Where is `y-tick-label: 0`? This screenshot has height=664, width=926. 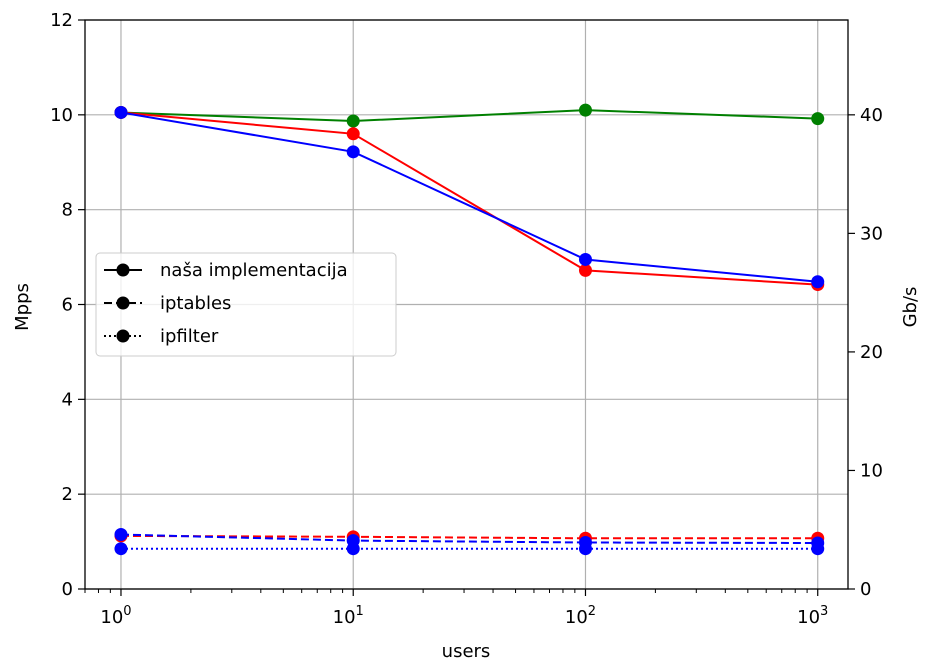 y-tick-label: 0 is located at coordinates (67, 589).